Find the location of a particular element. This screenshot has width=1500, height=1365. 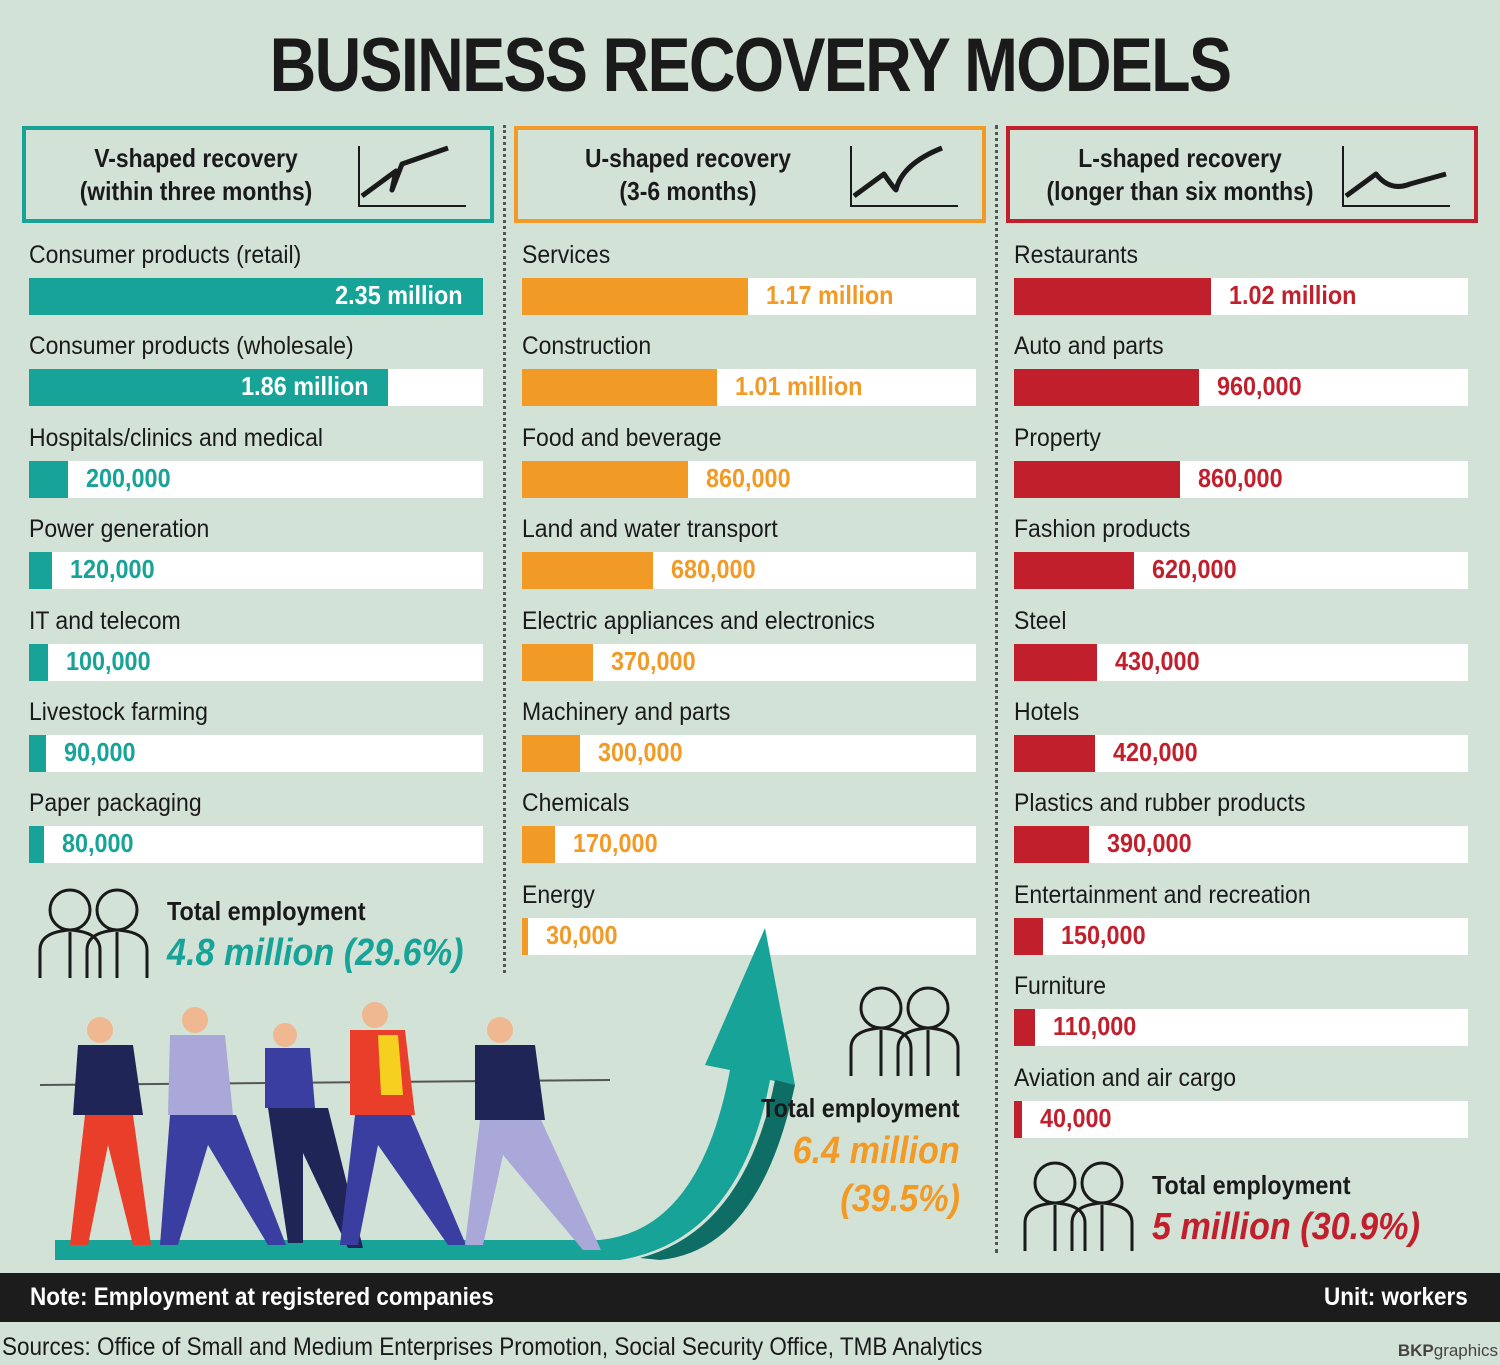

bar-category-label: Power generation is located at coordinates (119, 529).